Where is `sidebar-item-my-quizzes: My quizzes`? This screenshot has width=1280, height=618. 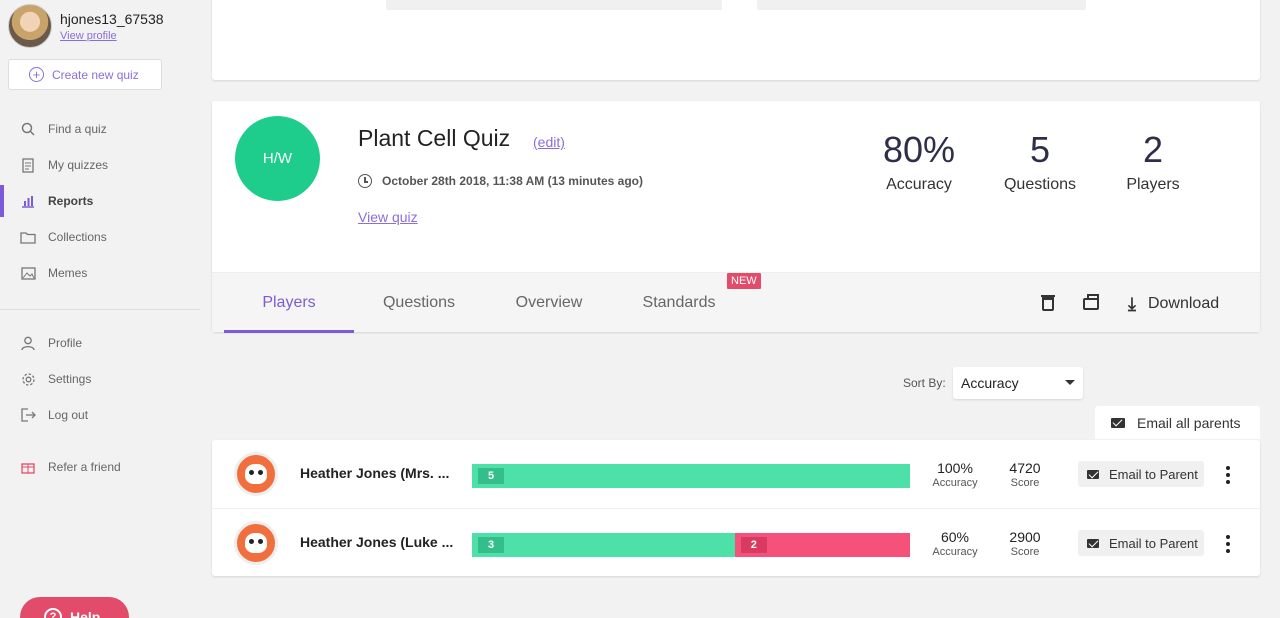
sidebar-item-my-quizzes: My quizzes is located at coordinates (100, 165).